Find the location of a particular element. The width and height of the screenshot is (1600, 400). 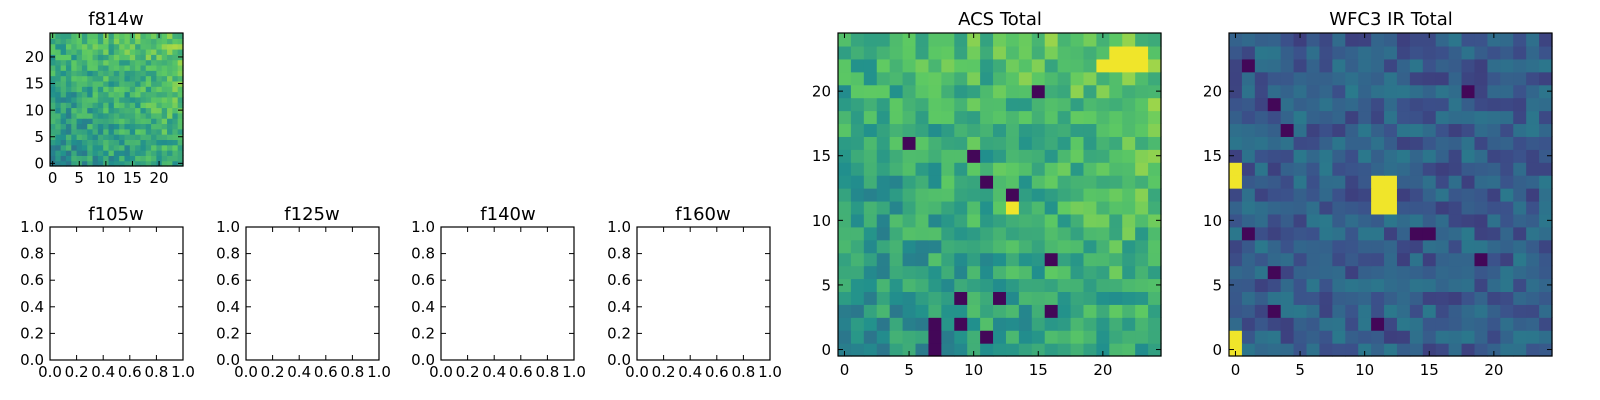

panel-title-f140w: f140w is located at coordinates (507, 214).